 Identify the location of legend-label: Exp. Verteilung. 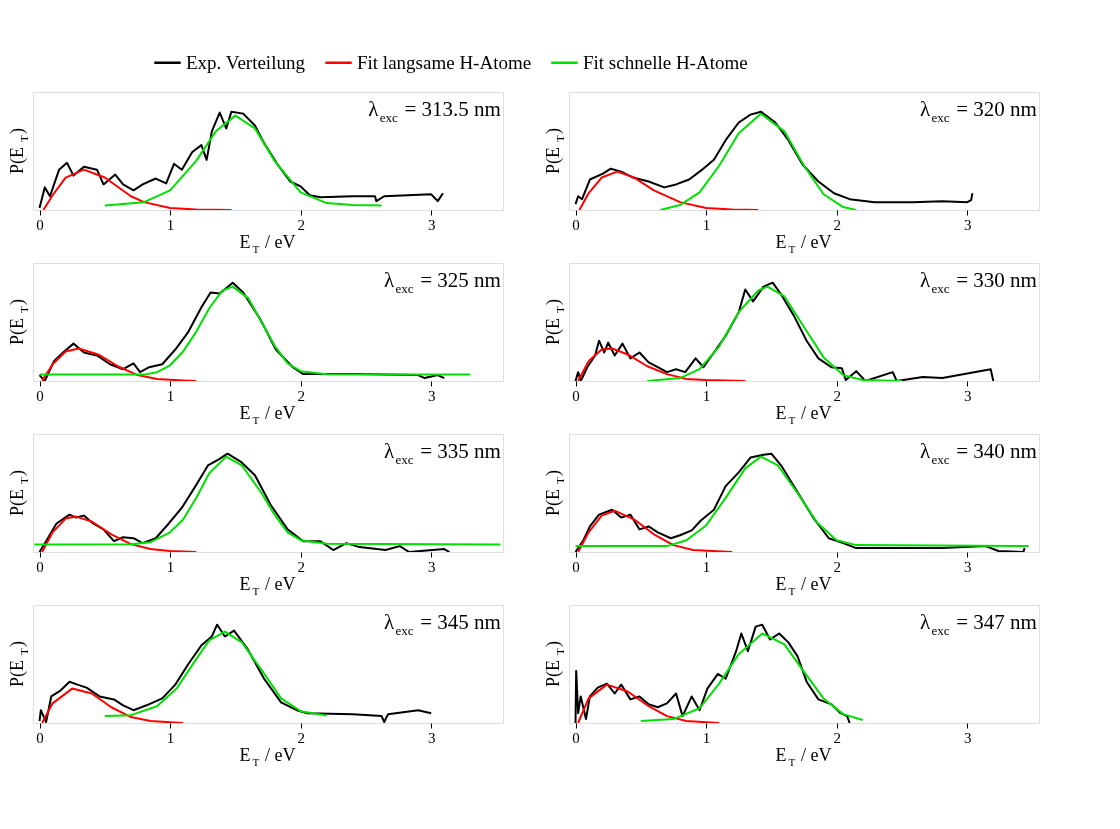
(246, 62).